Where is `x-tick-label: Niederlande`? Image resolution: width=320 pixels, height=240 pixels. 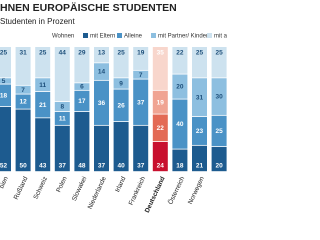 x-tick-label: Niederlande is located at coordinates (97, 192).